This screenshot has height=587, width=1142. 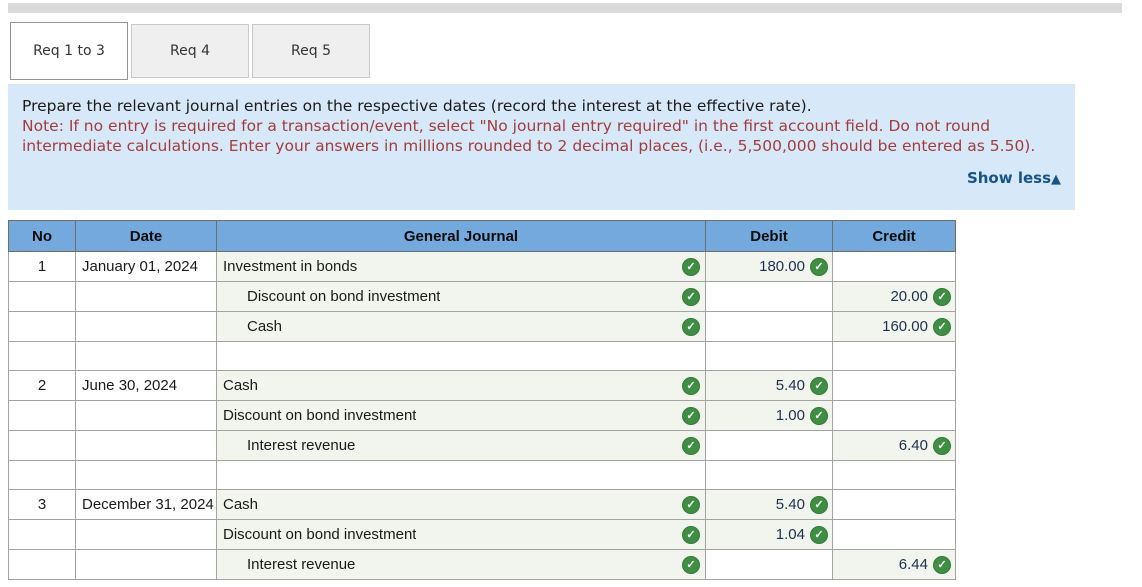 What do you see at coordinates (461, 236) in the screenshot?
I see `col-header-general-journal: General Journal` at bounding box center [461, 236].